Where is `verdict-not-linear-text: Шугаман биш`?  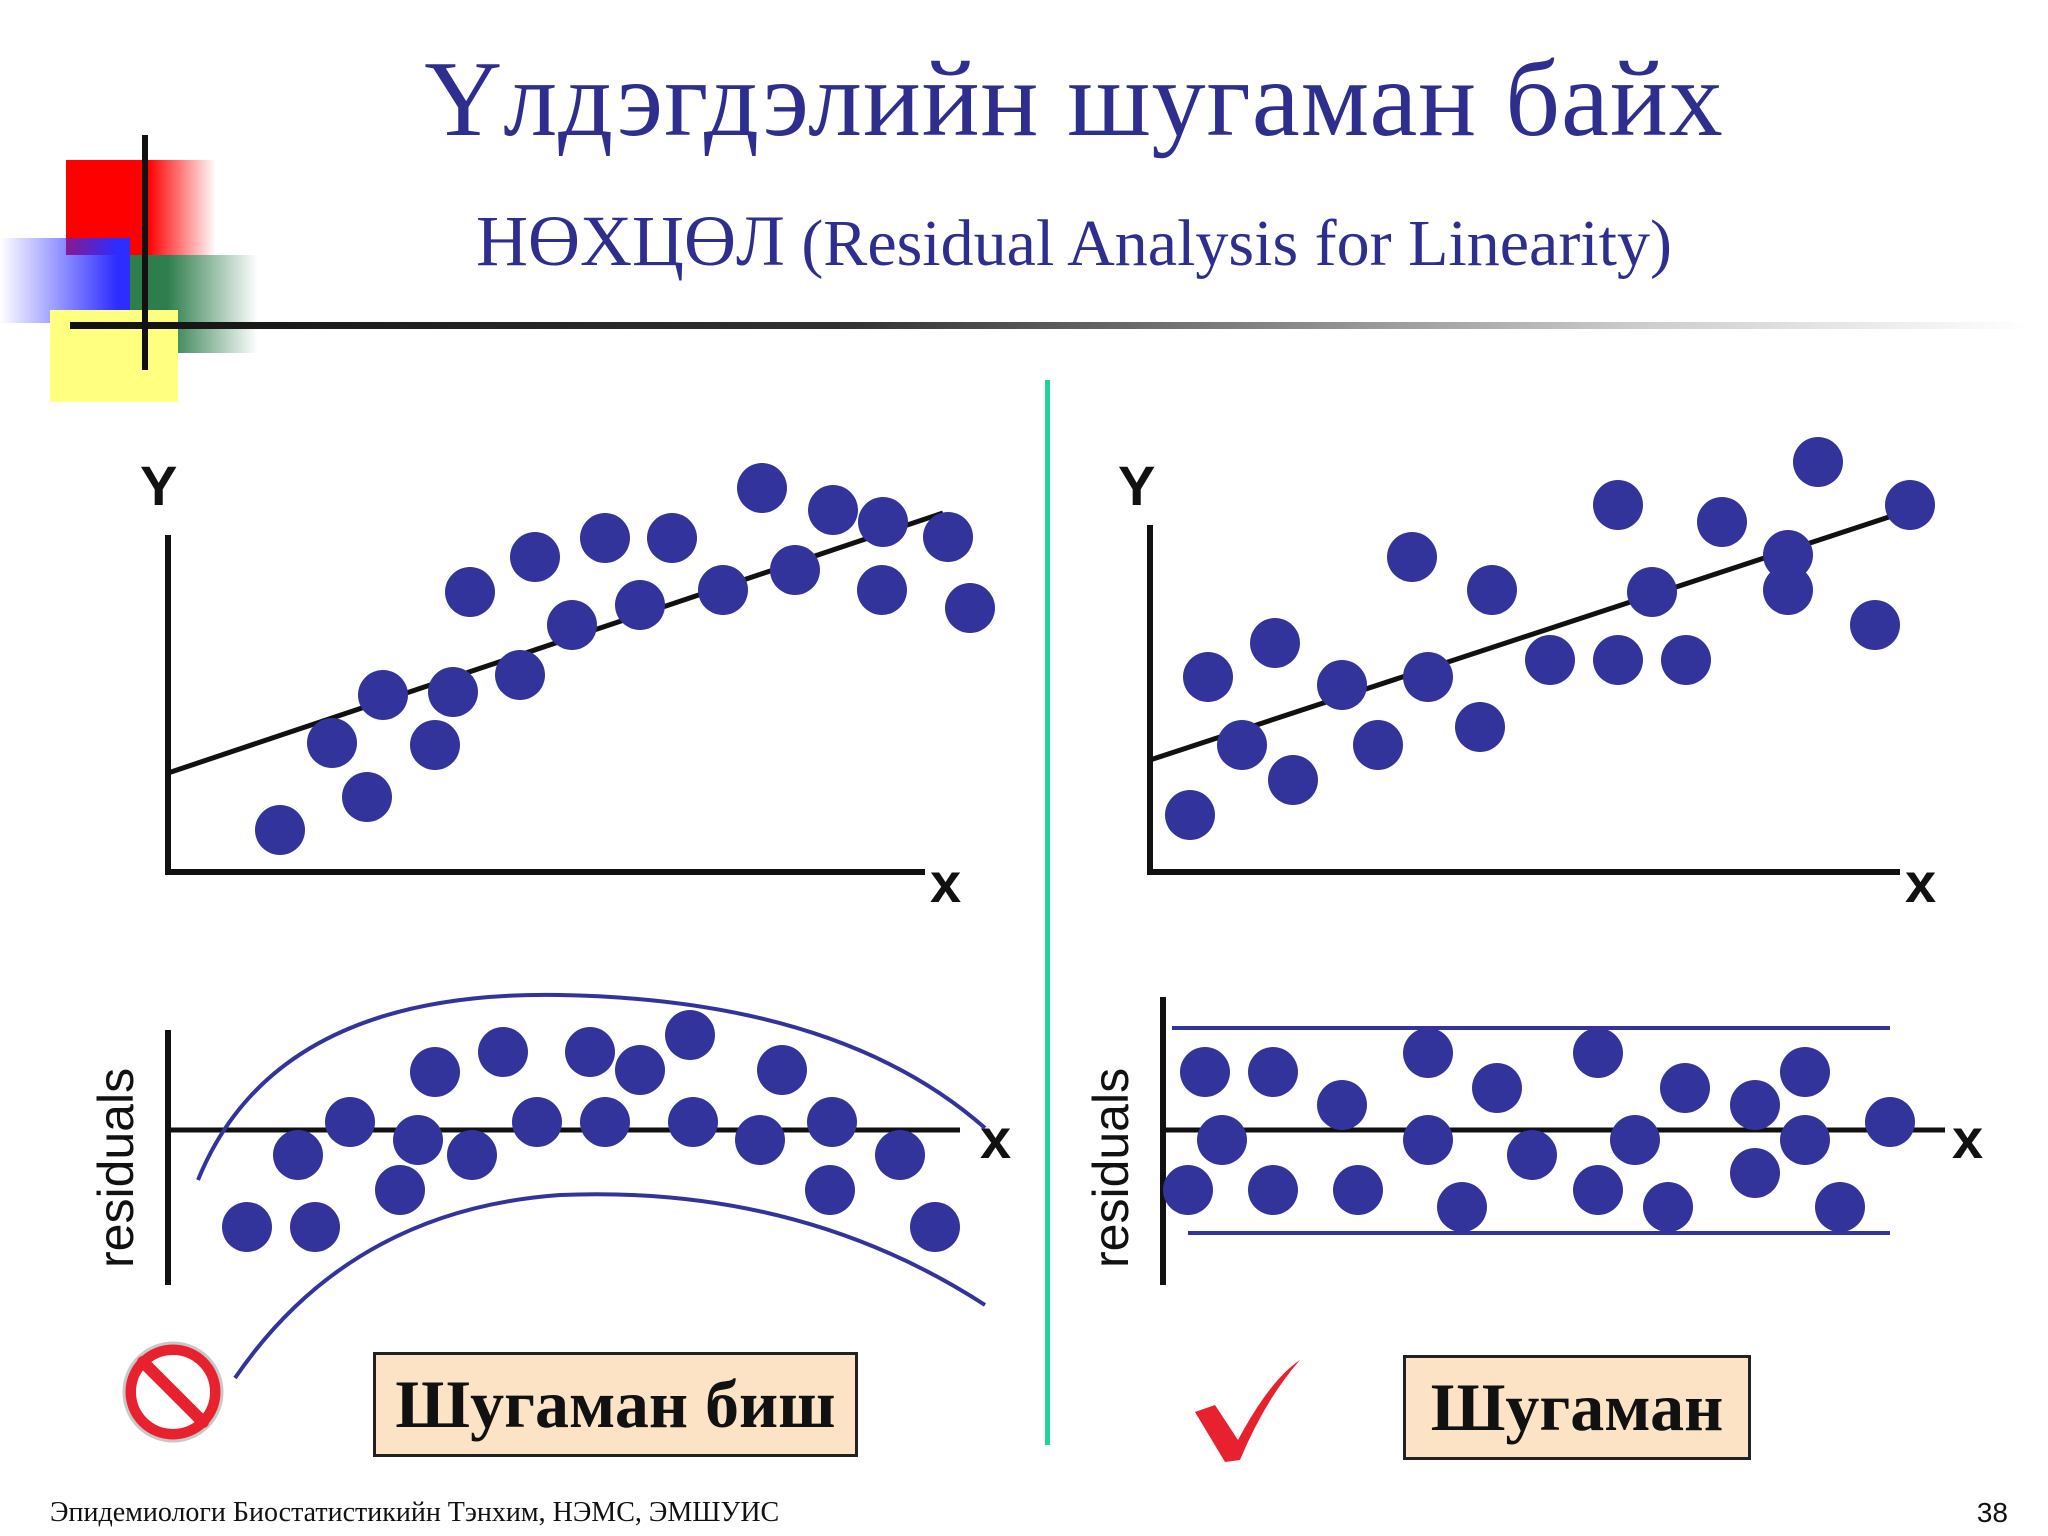
verdict-not-linear-text: Шугаман биш is located at coordinates (615, 1404).